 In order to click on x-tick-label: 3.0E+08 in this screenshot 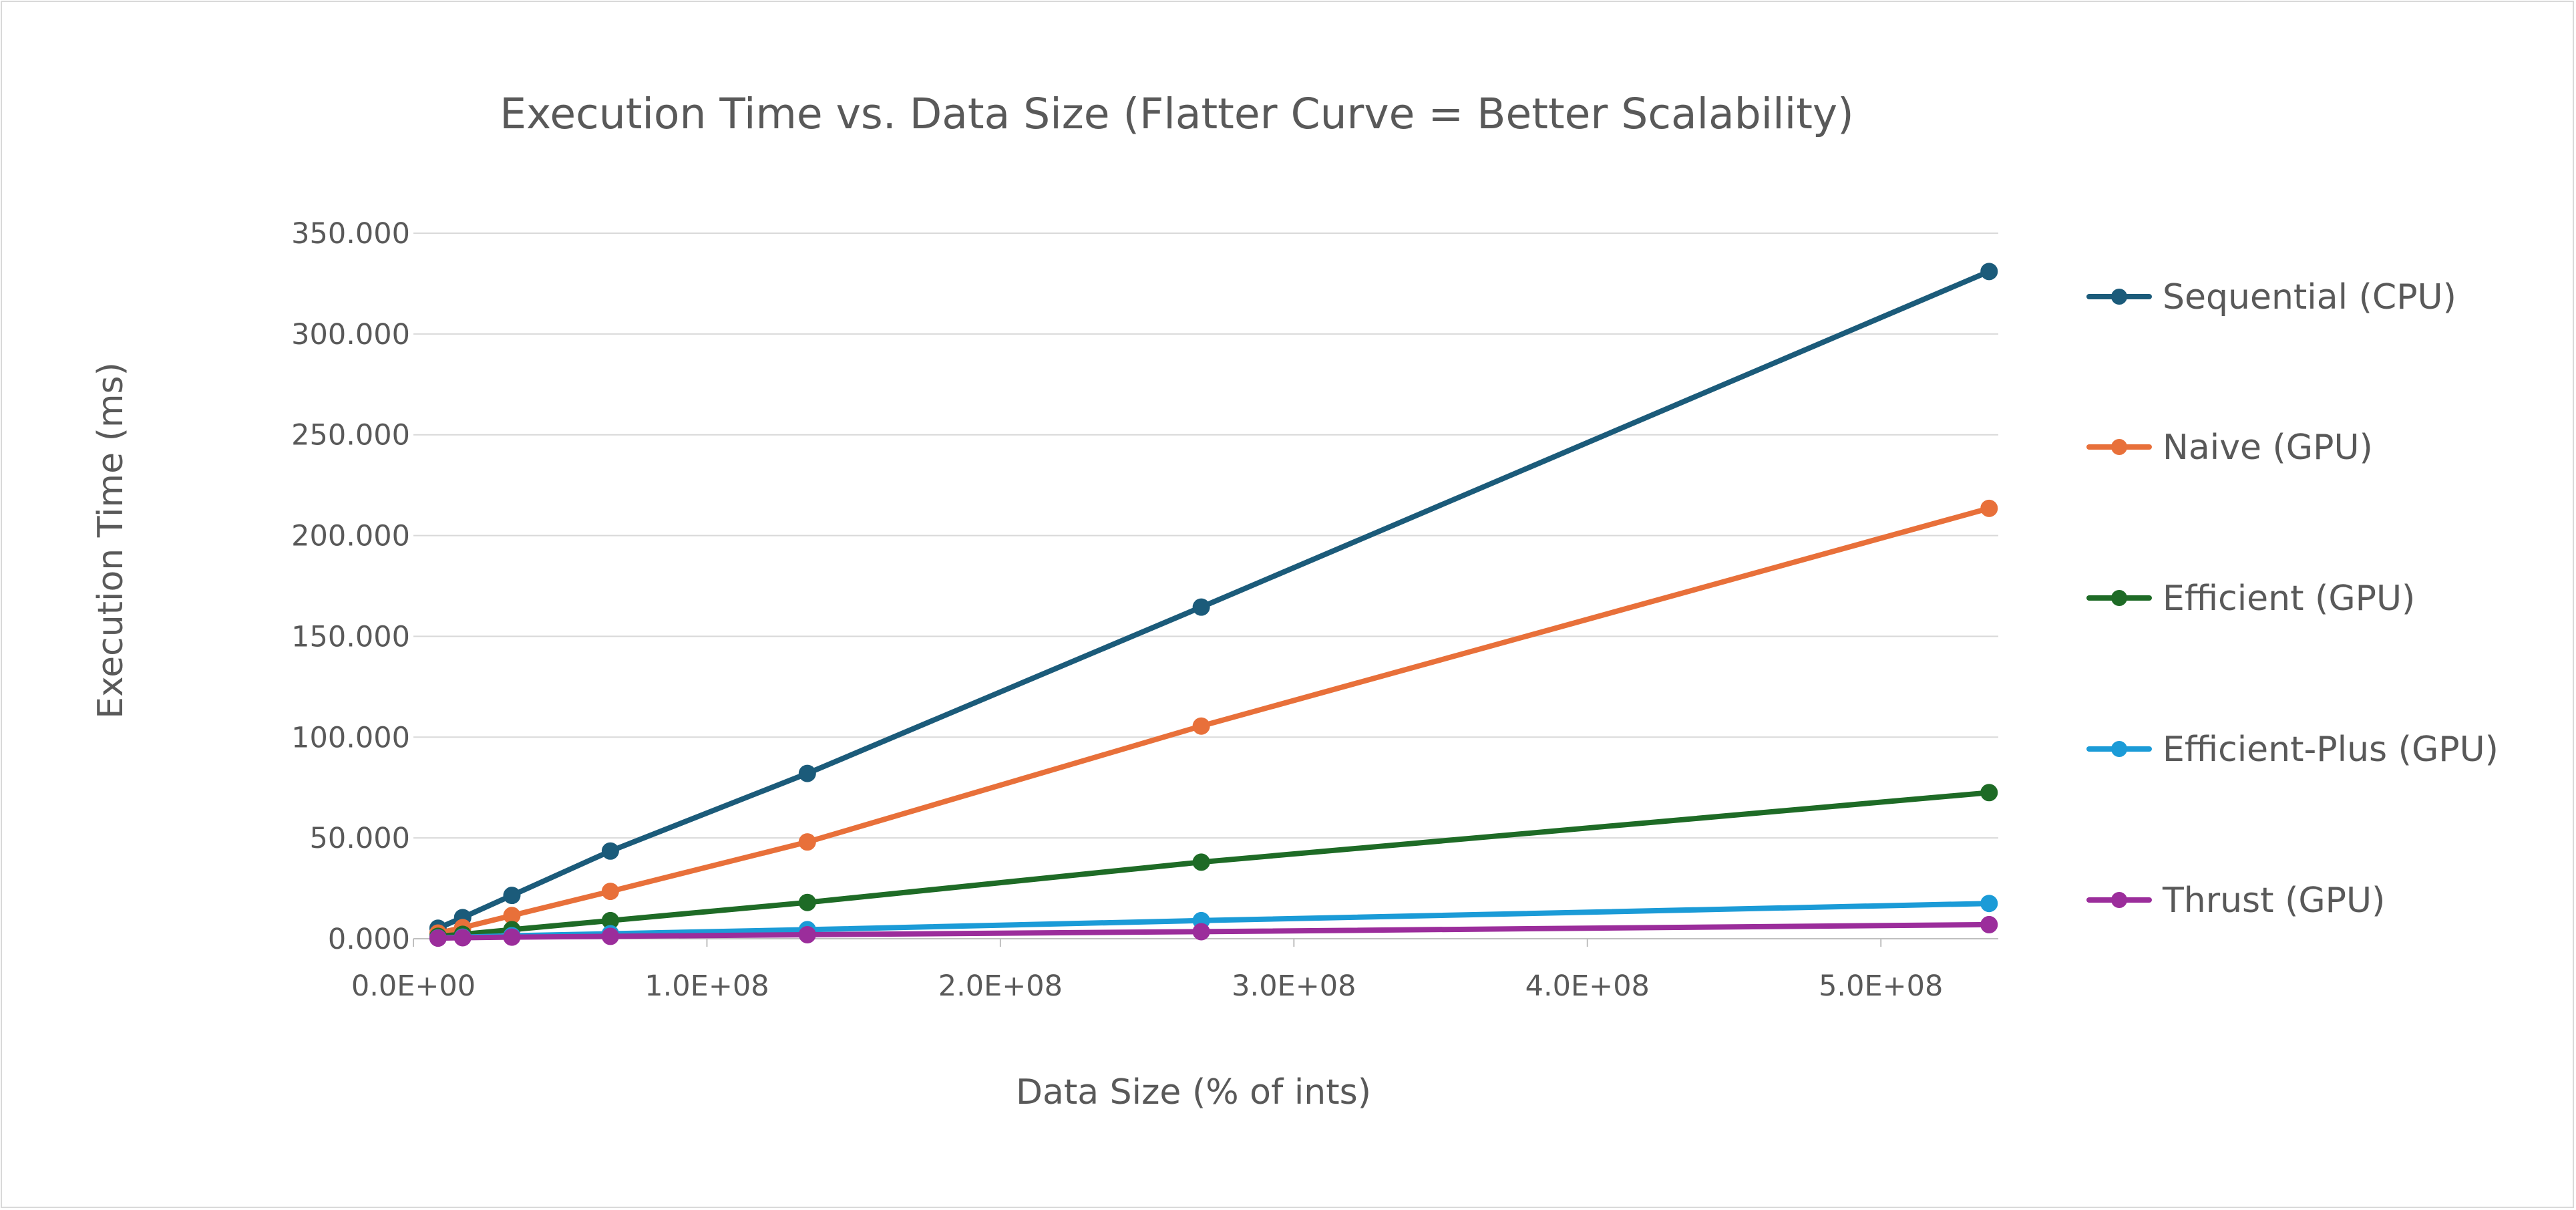, I will do `click(1294, 986)`.